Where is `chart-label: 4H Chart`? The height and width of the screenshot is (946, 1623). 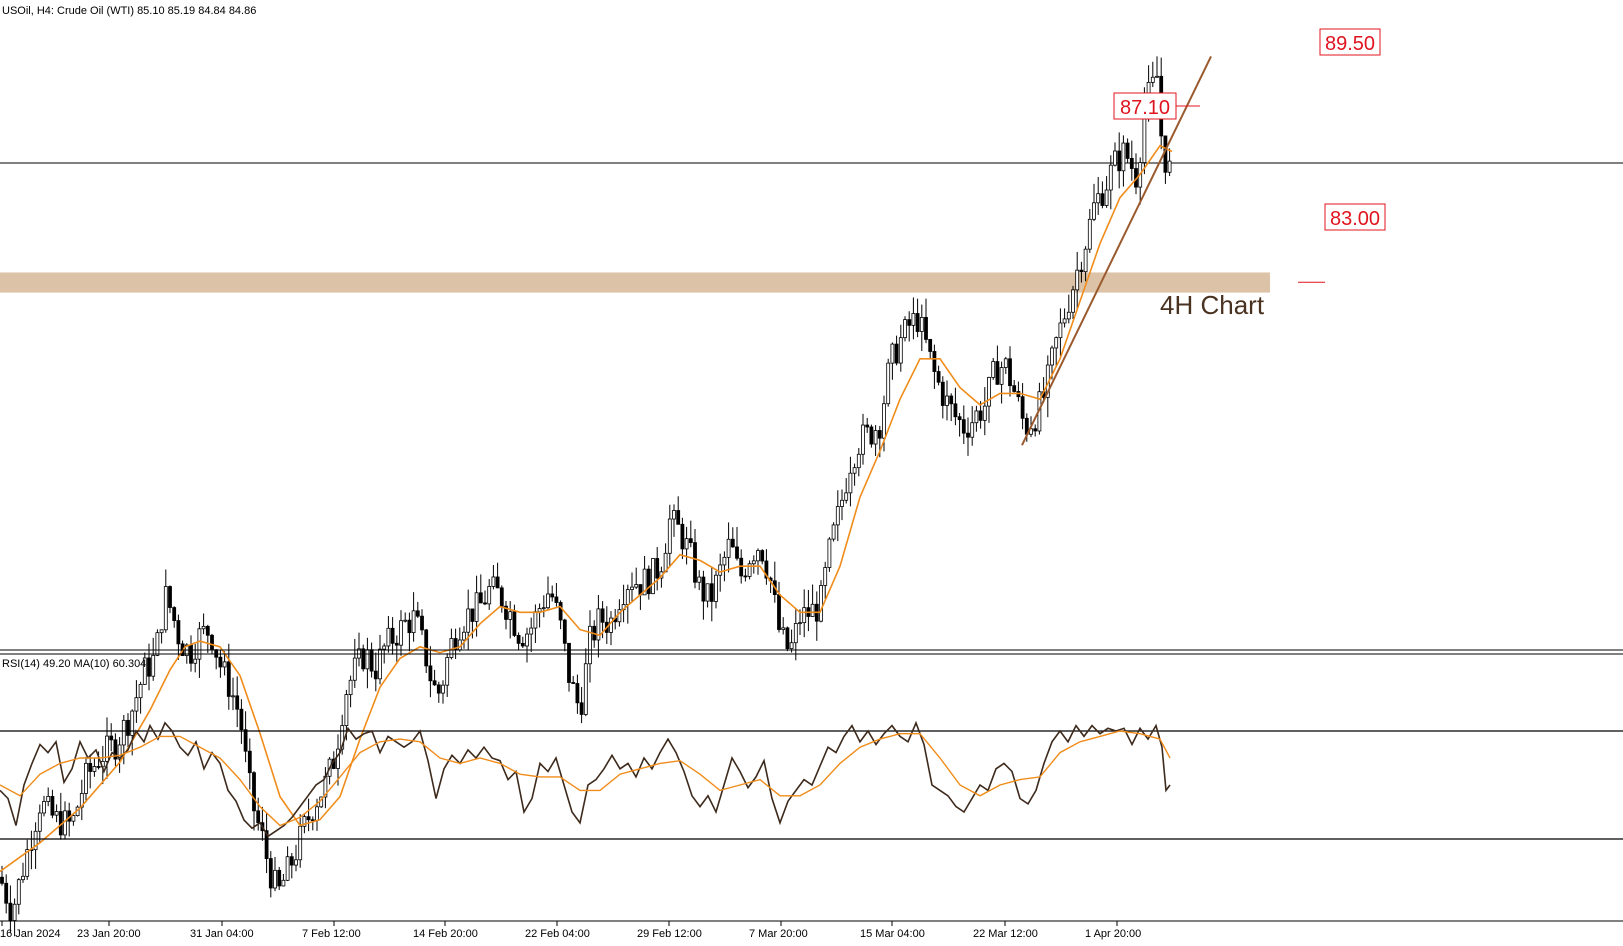 chart-label: 4H Chart is located at coordinates (1212, 305).